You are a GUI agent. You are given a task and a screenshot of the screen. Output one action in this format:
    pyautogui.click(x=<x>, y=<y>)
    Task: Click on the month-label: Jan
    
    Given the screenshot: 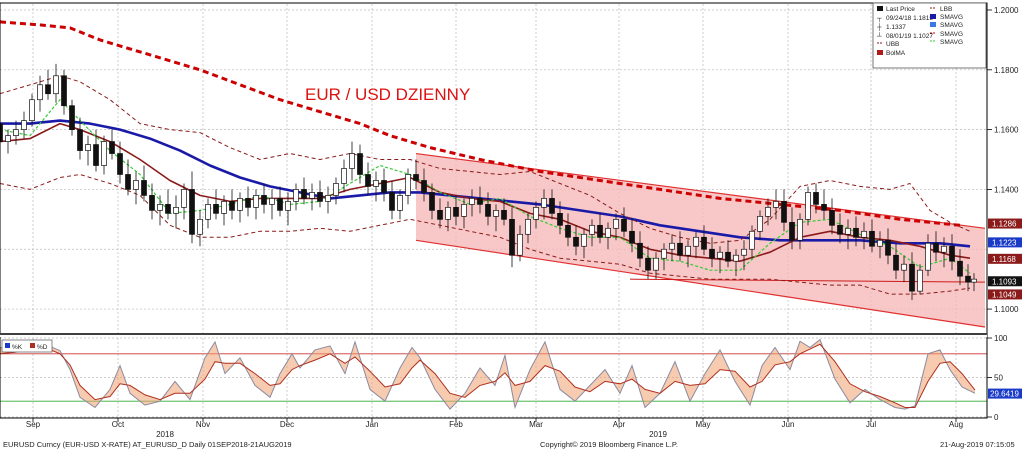 What is the action you would take?
    pyautogui.click(x=372, y=424)
    